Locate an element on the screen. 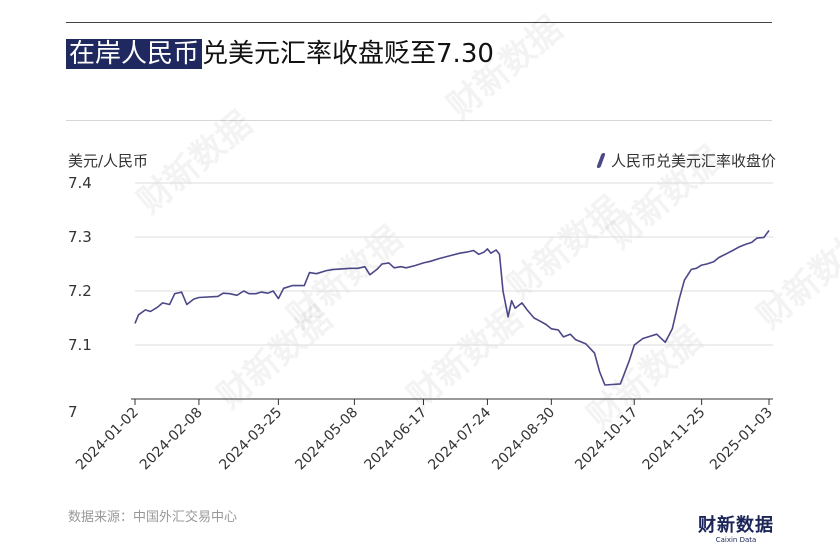 The width and height of the screenshot is (840, 560). y-tick-label: 7.4 is located at coordinates (80, 183).